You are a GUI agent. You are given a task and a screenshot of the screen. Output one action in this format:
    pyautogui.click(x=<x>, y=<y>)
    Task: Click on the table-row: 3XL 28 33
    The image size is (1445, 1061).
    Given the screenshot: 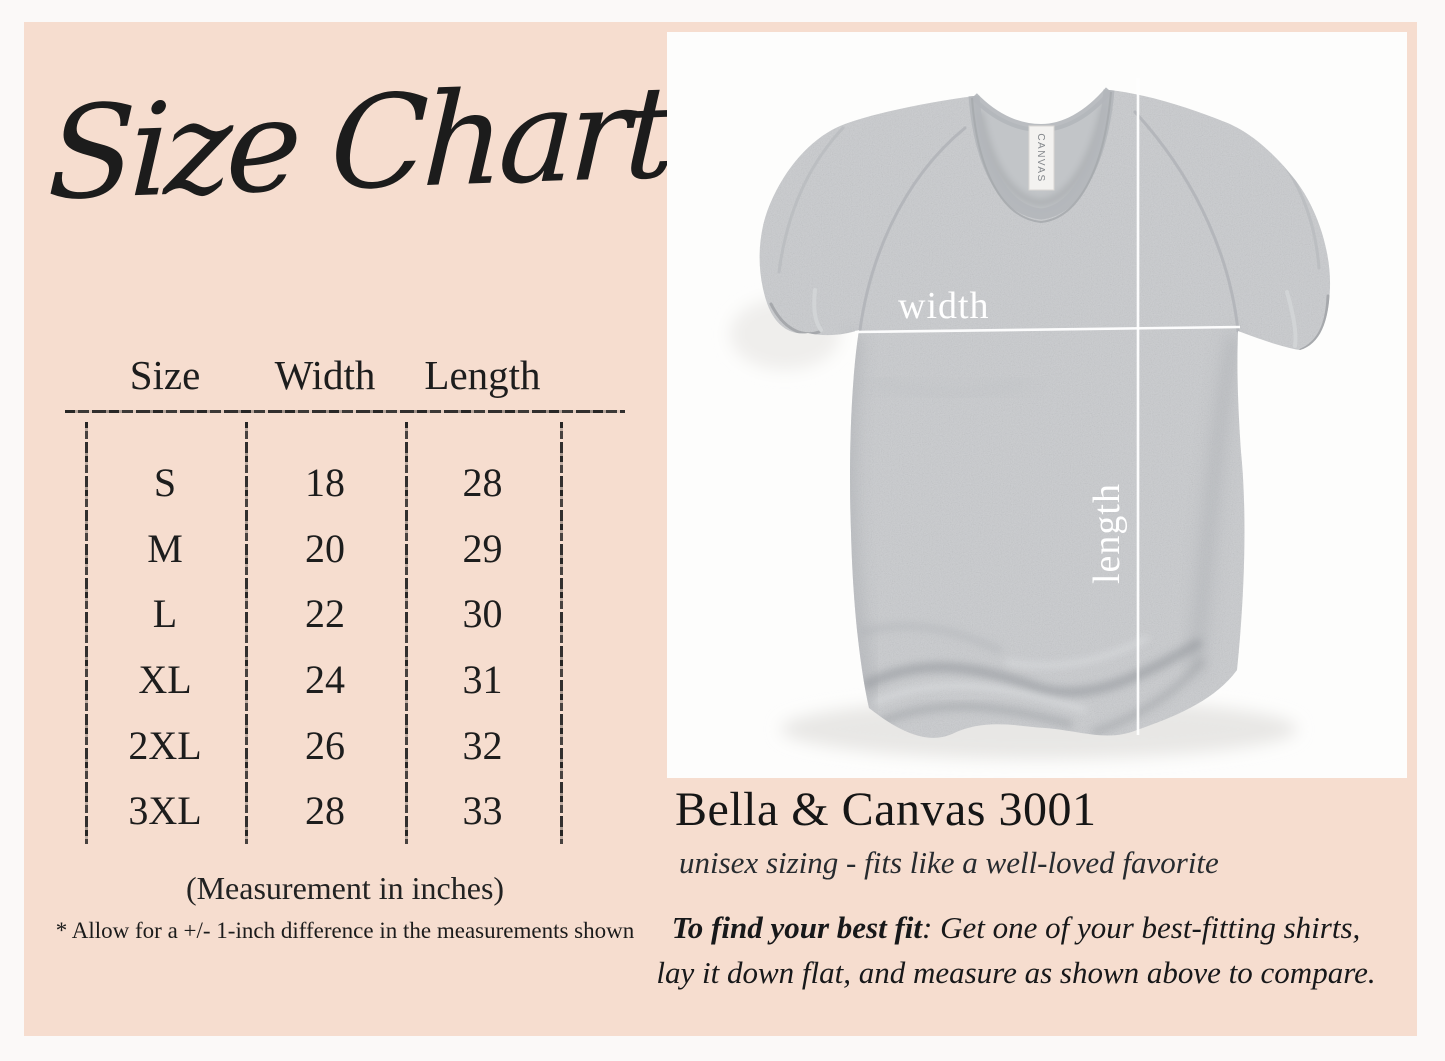 What is the action you would take?
    pyautogui.click(x=335, y=811)
    